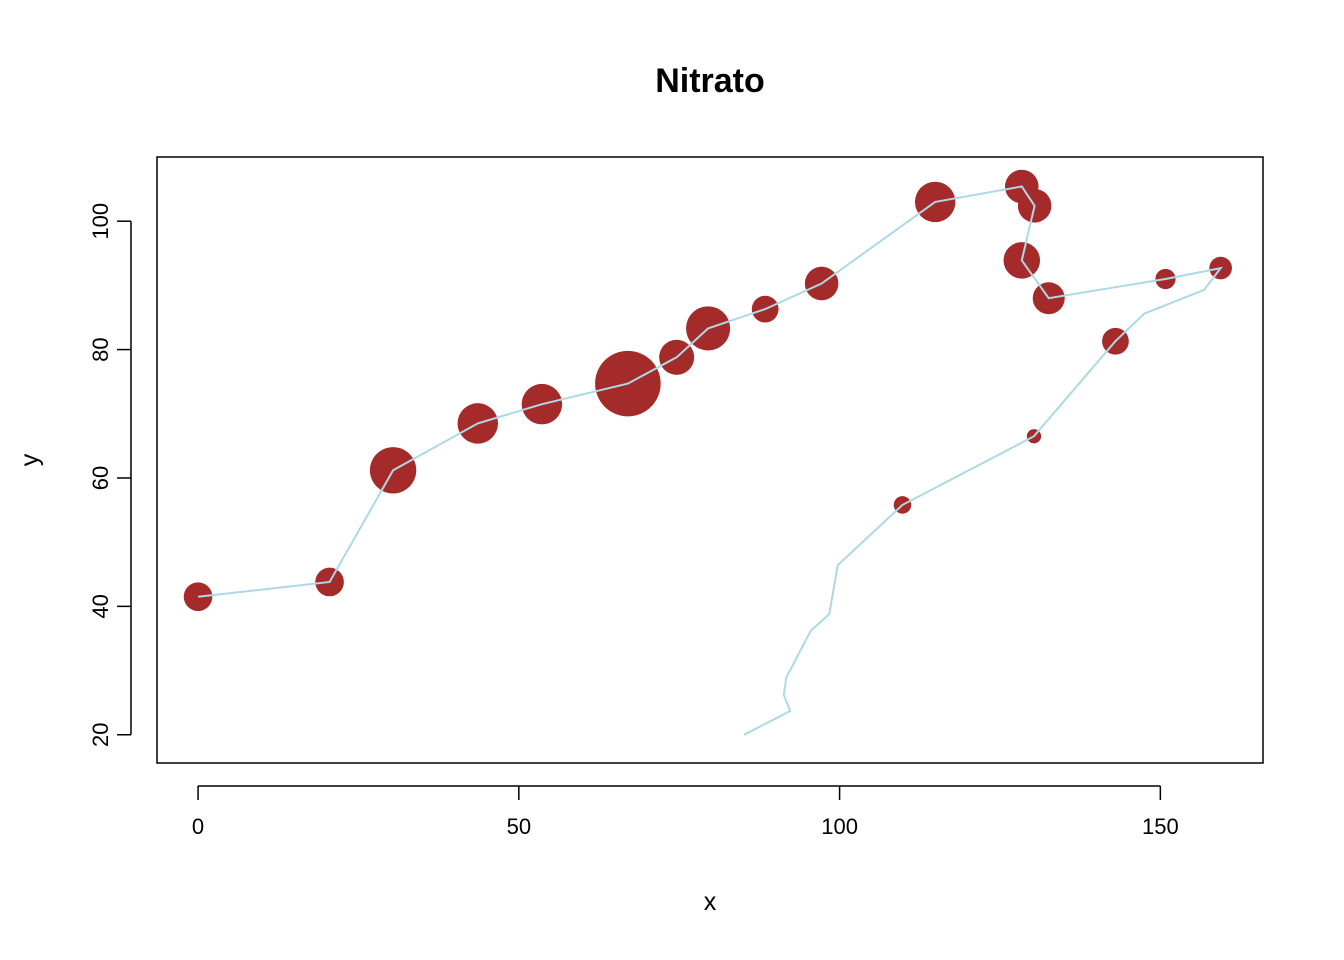 The height and width of the screenshot is (960, 1344). I want to click on y-axis: 20 40 60 80 100, so click(110, 475).